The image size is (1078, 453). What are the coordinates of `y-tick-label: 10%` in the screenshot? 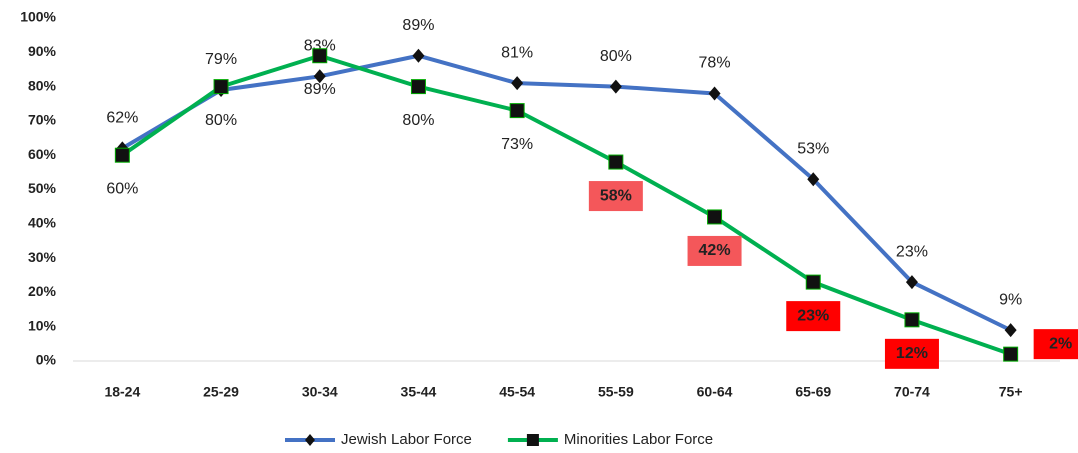 It's located at (42, 325).